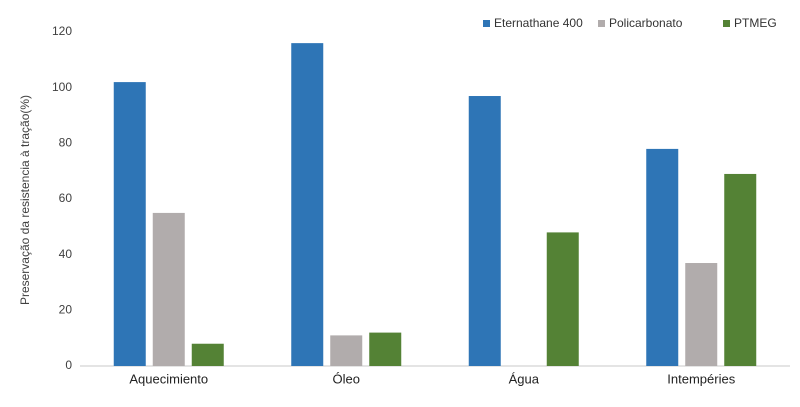 The width and height of the screenshot is (800, 407). Describe the element at coordinates (66, 254) in the screenshot. I see `y-tick-label: 40` at that location.